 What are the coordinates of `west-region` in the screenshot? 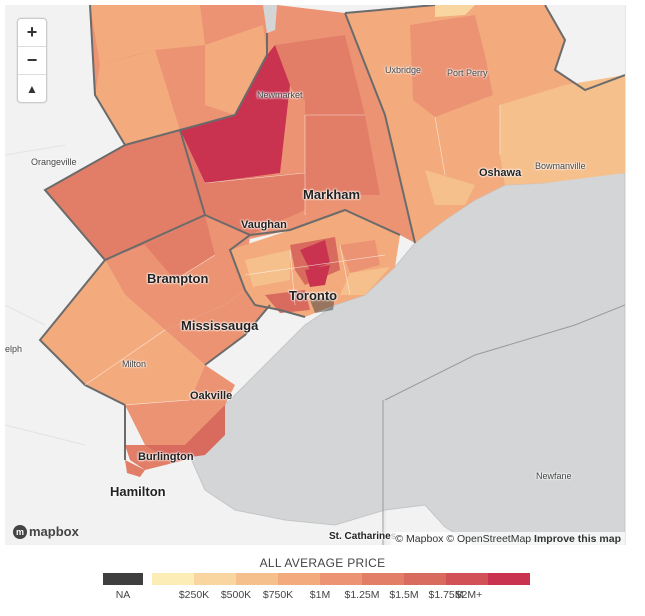 It's located at (125, 195).